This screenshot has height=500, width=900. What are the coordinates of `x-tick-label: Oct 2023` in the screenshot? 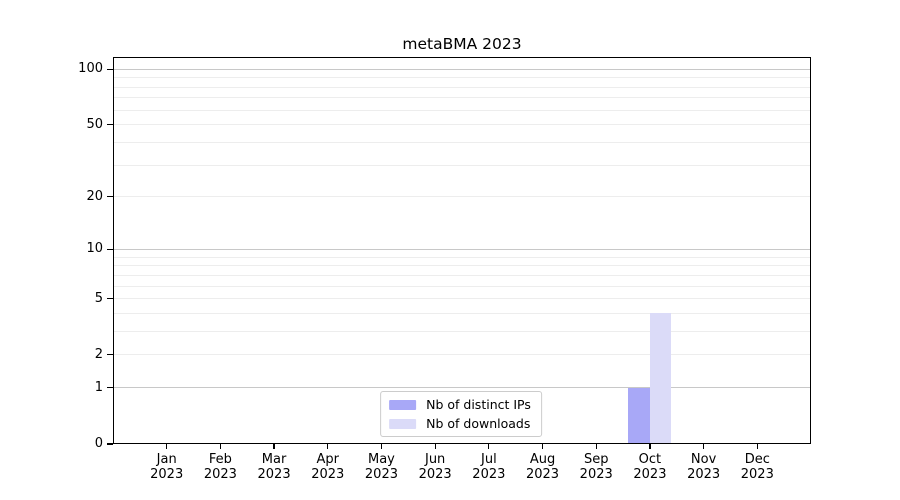 It's located at (650, 467).